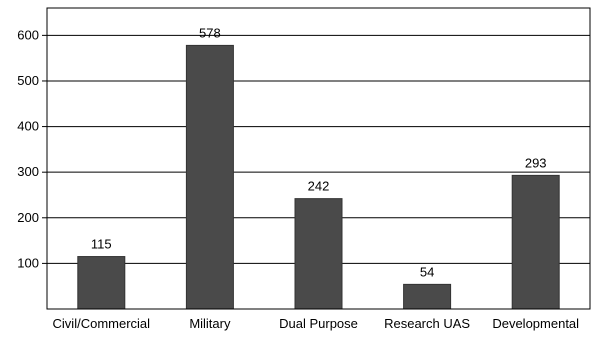  Describe the element at coordinates (427, 271) in the screenshot. I see `data-label: 54` at that location.